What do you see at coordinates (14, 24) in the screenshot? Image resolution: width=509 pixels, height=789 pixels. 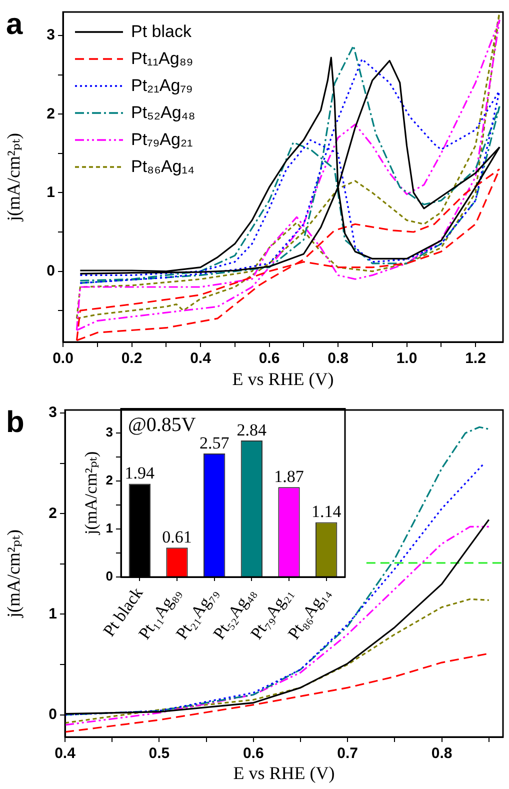 I see `text: a` at bounding box center [14, 24].